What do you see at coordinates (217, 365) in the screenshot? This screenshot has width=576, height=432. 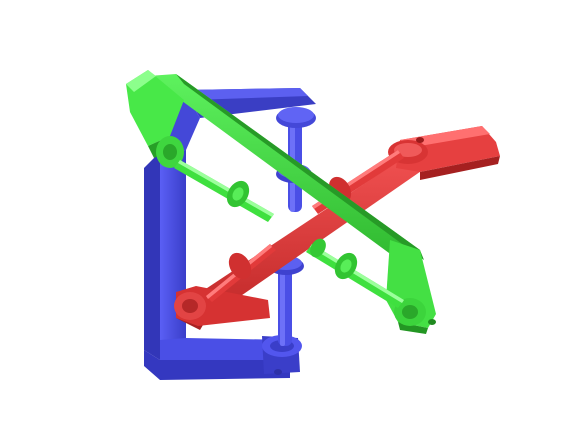 I see `blue-bottom-bar` at bounding box center [217, 365].